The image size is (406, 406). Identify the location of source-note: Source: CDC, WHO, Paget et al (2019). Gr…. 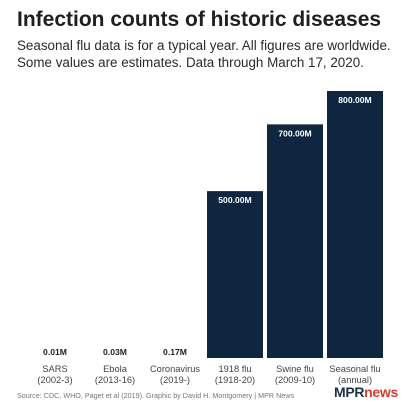
(156, 395).